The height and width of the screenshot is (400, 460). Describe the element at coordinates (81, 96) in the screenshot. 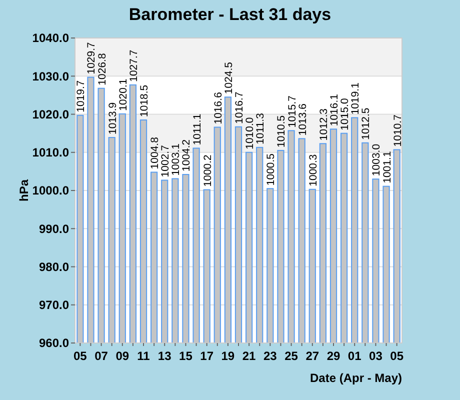

I see `data-label: 1019.7` at that location.